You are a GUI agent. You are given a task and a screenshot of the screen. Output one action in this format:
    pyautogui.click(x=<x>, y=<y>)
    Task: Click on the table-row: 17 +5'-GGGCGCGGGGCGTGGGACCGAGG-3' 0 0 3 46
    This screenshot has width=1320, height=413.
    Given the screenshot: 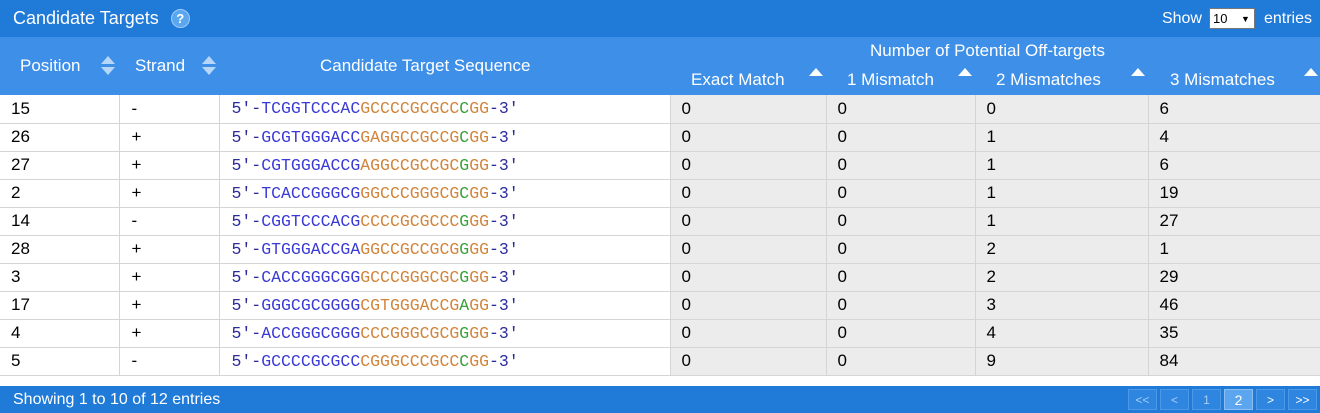 What is the action you would take?
    pyautogui.click(x=660, y=305)
    